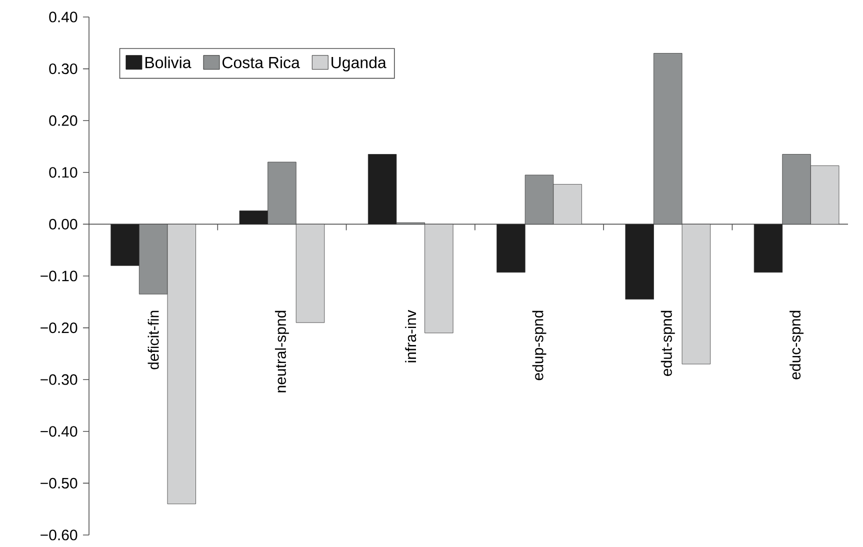 The height and width of the screenshot is (547, 863). Describe the element at coordinates (281, 351) in the screenshot. I see `x-tick-label: neutral-spnd` at that location.